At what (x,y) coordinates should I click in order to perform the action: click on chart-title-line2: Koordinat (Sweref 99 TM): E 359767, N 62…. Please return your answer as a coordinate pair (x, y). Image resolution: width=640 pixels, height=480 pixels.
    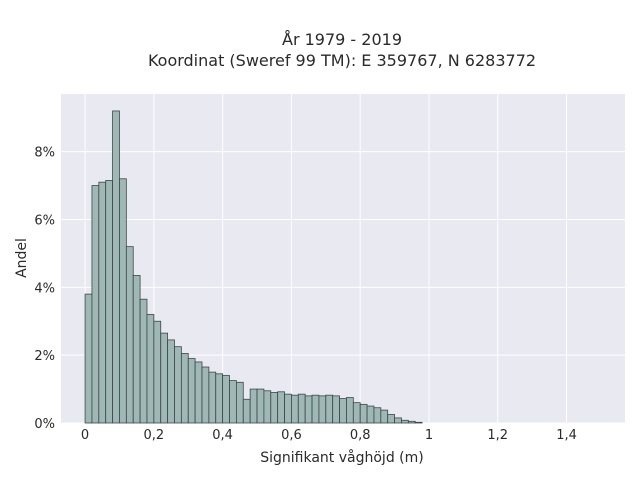
    Looking at the image, I should click on (342, 60).